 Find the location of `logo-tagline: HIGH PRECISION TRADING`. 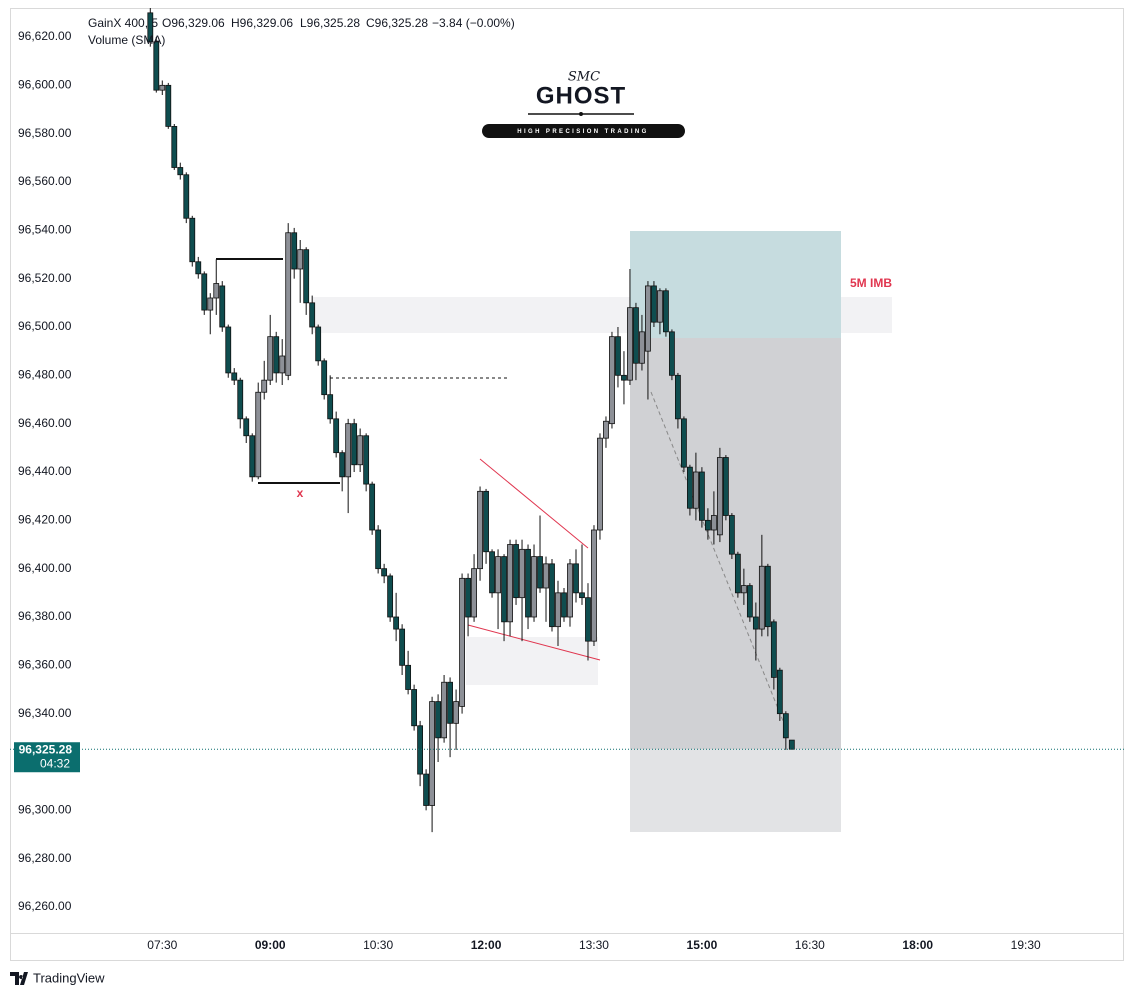

logo-tagline: HIGH PRECISION TRADING is located at coordinates (582, 132).